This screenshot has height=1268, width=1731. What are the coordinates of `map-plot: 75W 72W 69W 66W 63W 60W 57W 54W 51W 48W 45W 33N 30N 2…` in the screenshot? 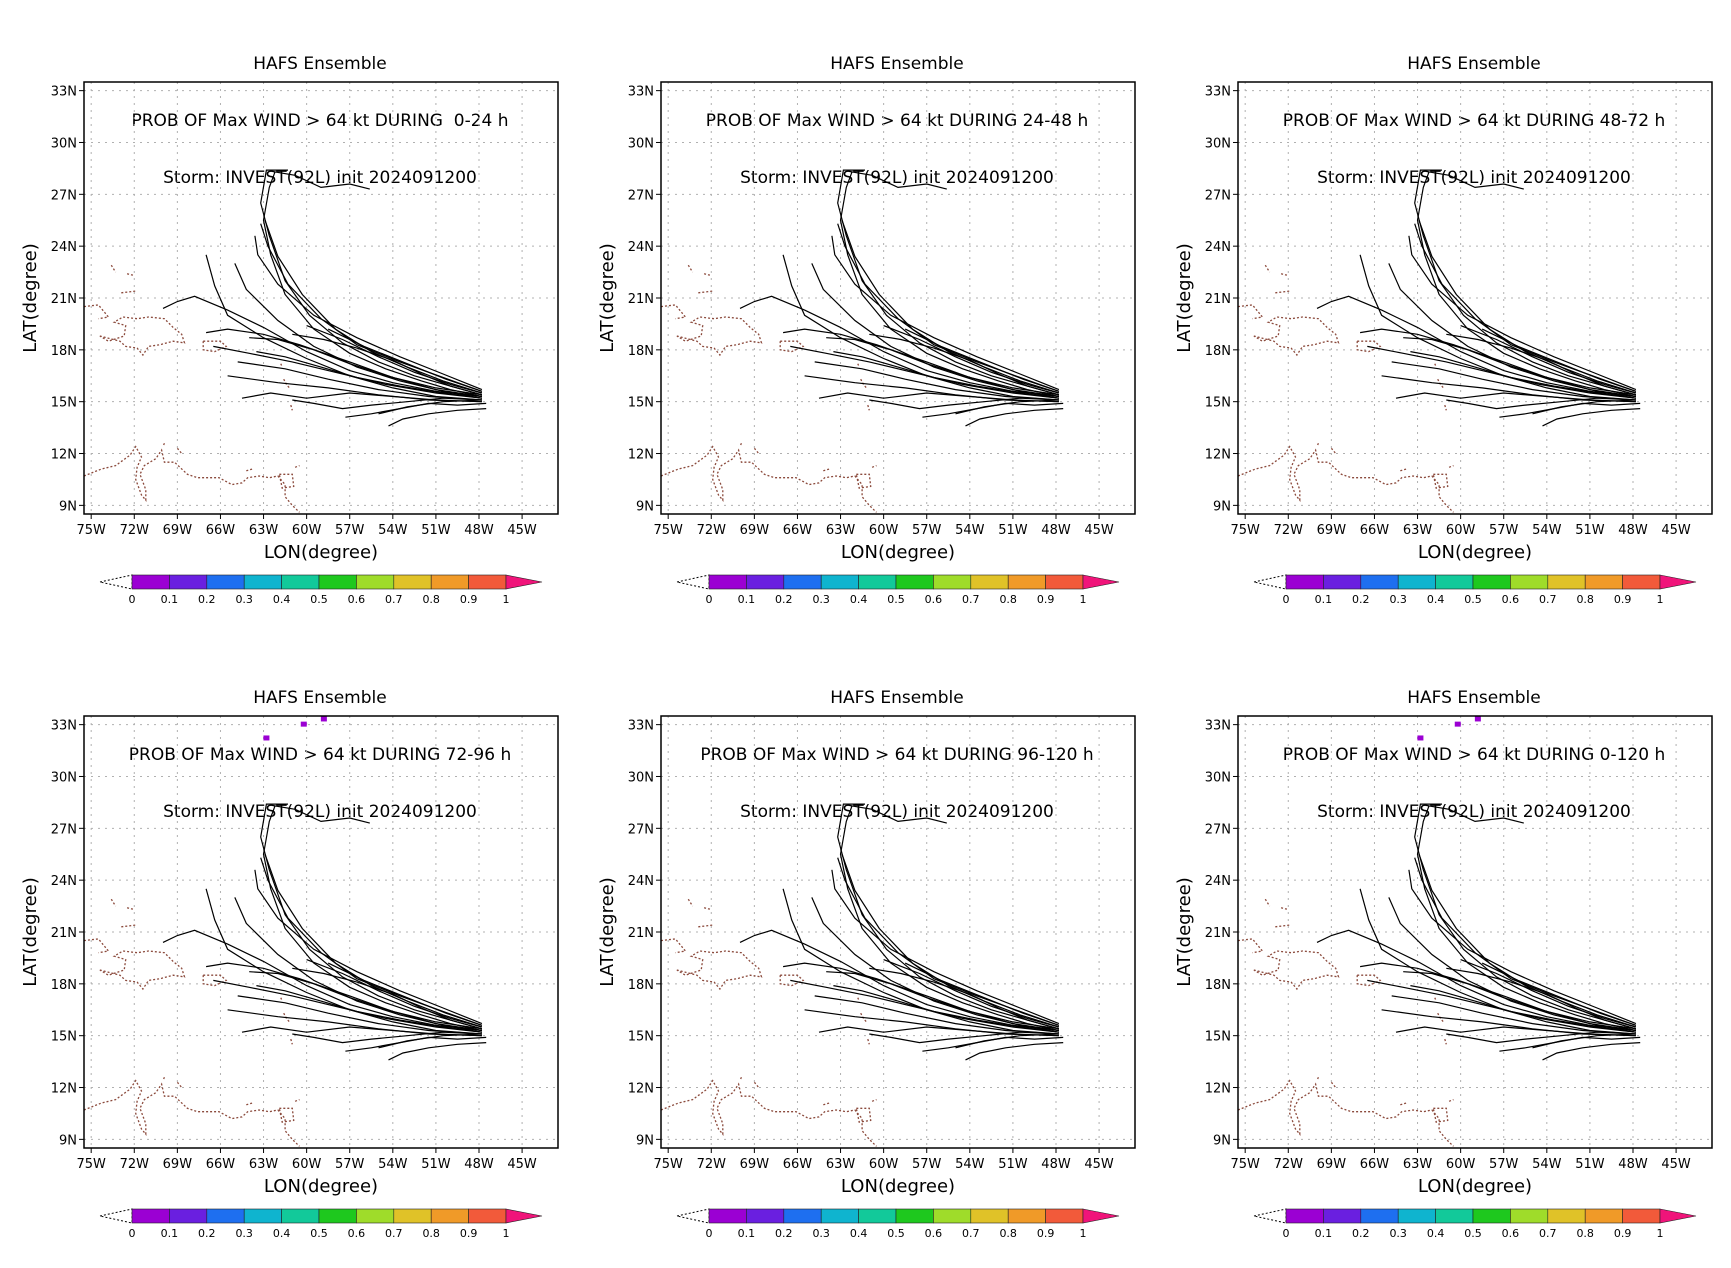 It's located at (289, 977).